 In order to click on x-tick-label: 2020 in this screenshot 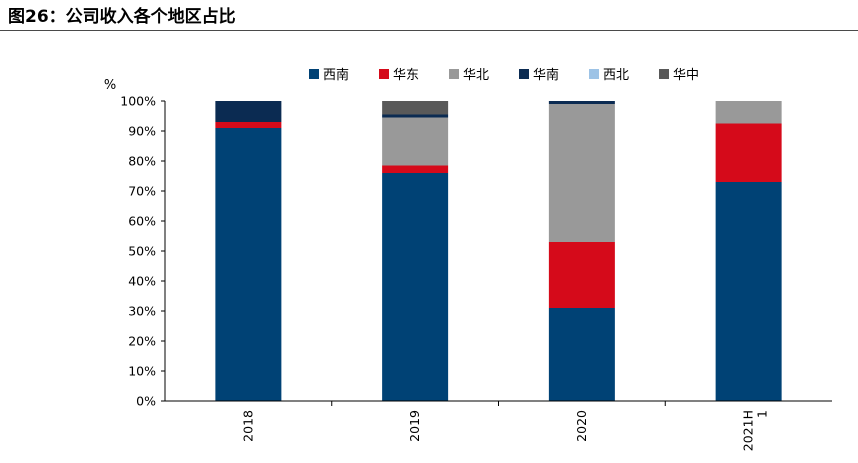, I will do `click(581, 426)`.